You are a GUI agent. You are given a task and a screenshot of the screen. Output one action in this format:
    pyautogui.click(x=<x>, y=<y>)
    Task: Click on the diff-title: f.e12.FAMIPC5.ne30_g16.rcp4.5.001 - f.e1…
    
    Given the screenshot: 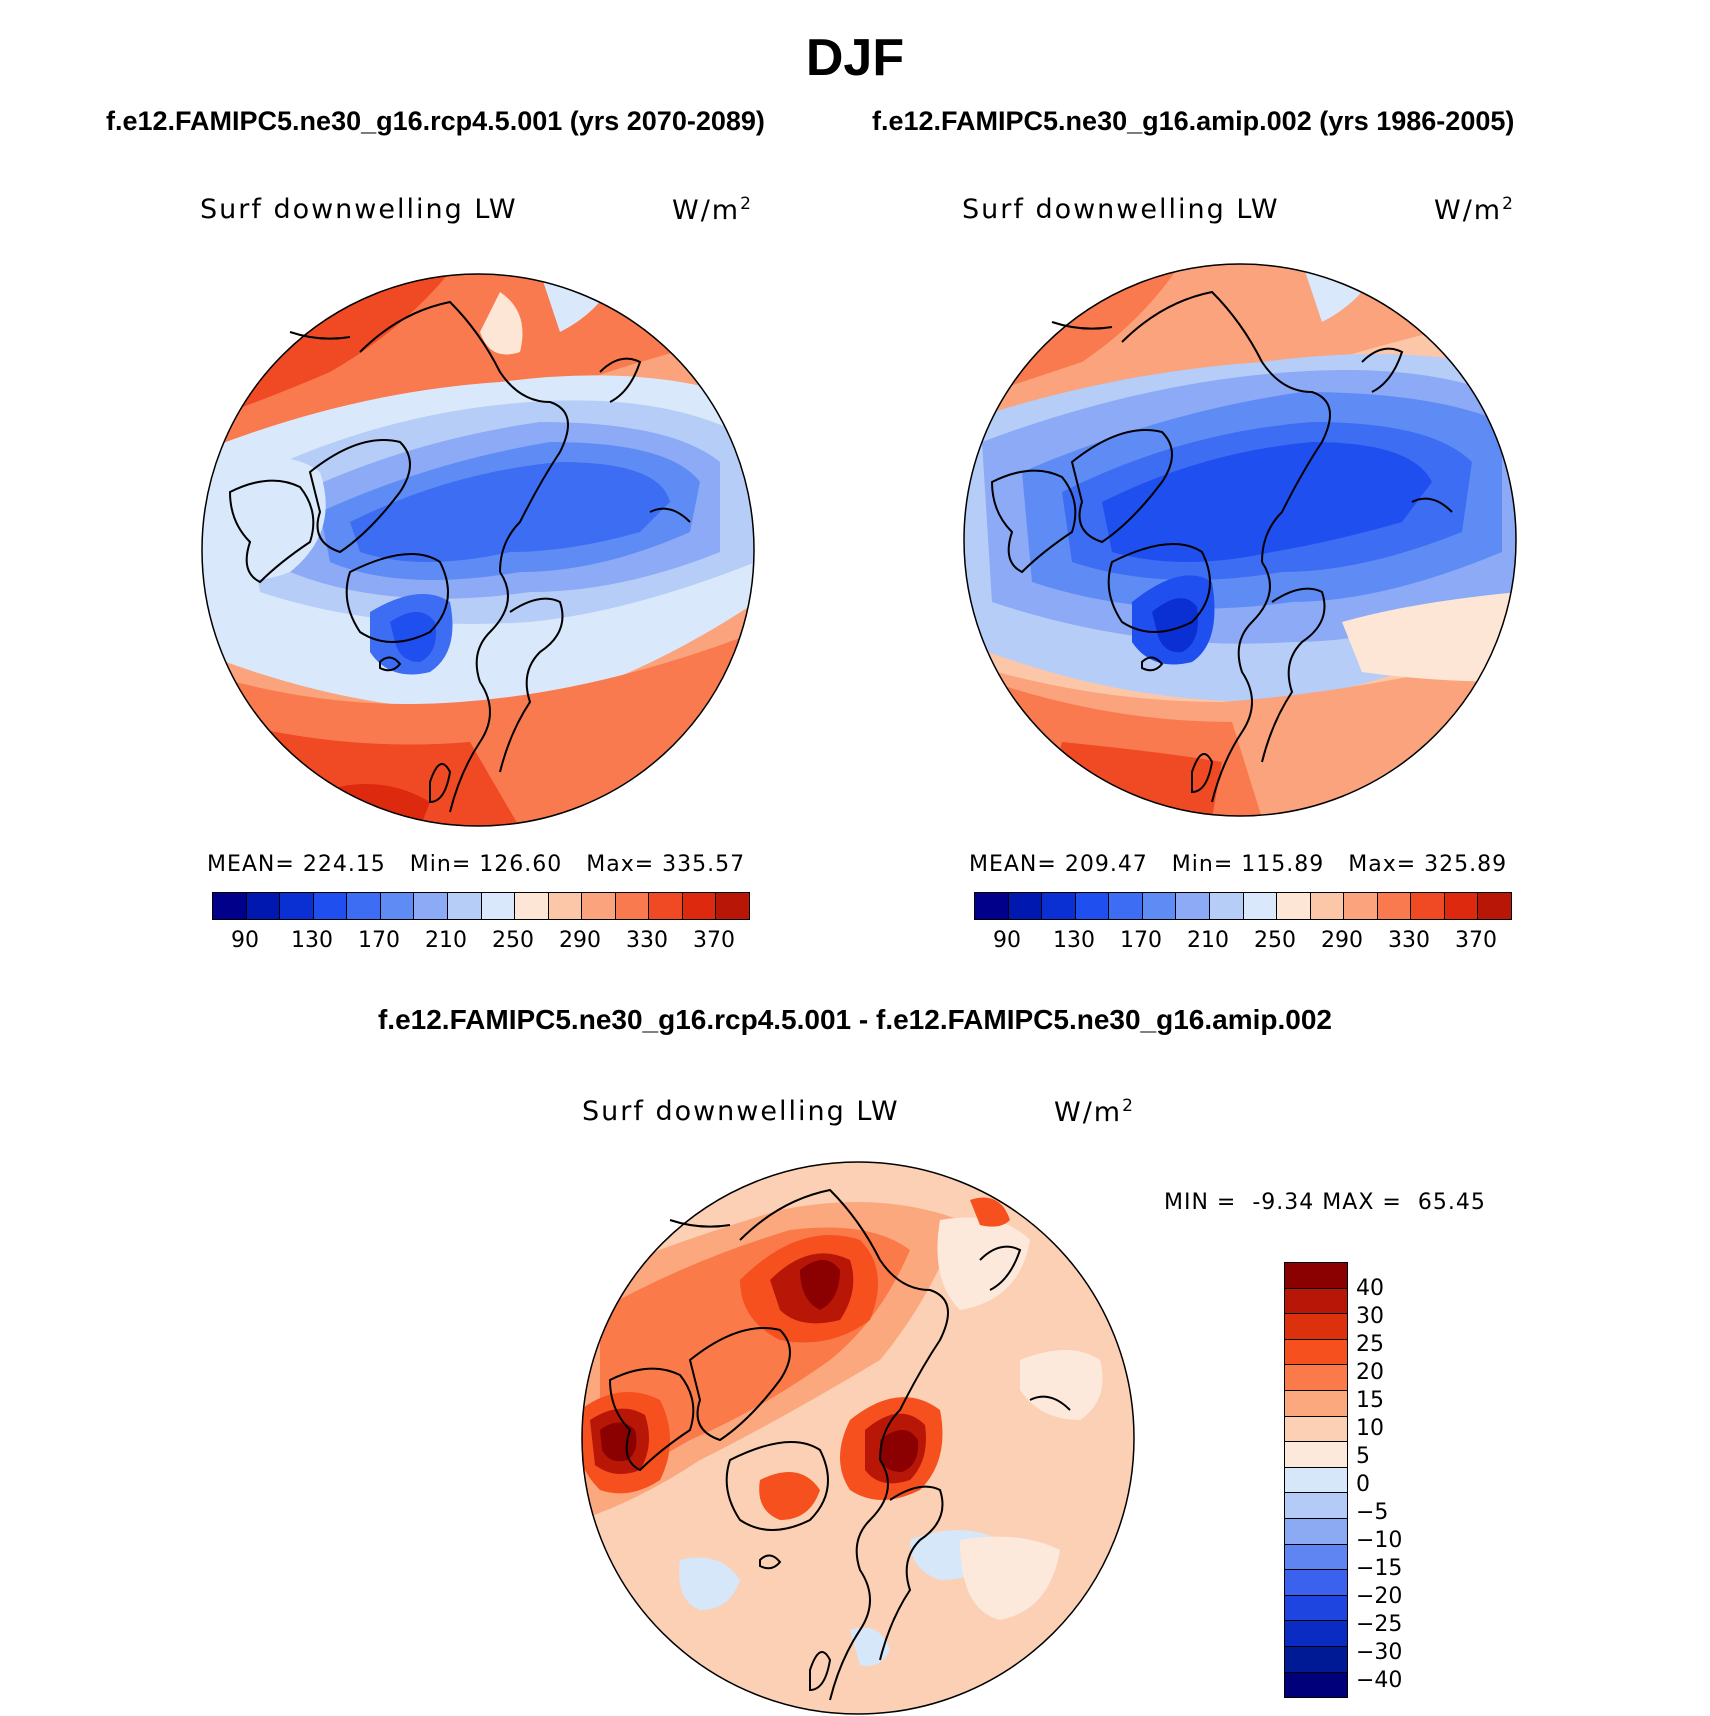 What is the action you would take?
    pyautogui.click(x=855, y=1019)
    